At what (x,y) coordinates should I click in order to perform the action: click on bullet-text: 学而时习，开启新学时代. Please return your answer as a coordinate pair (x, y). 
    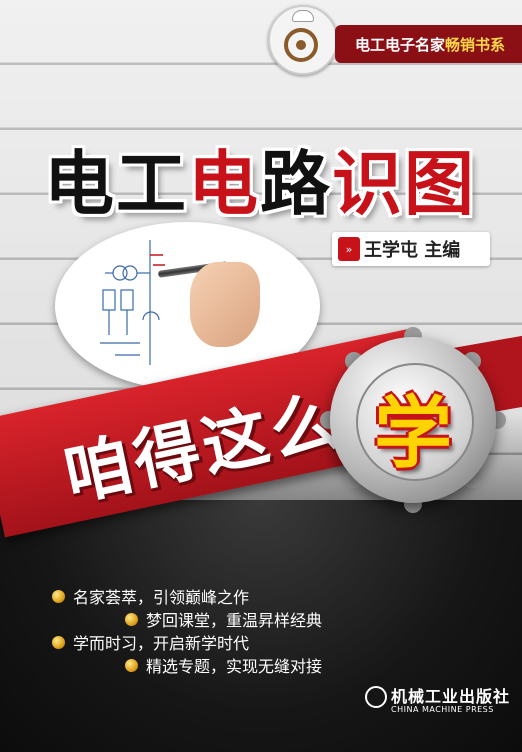
    Looking at the image, I should click on (161, 643).